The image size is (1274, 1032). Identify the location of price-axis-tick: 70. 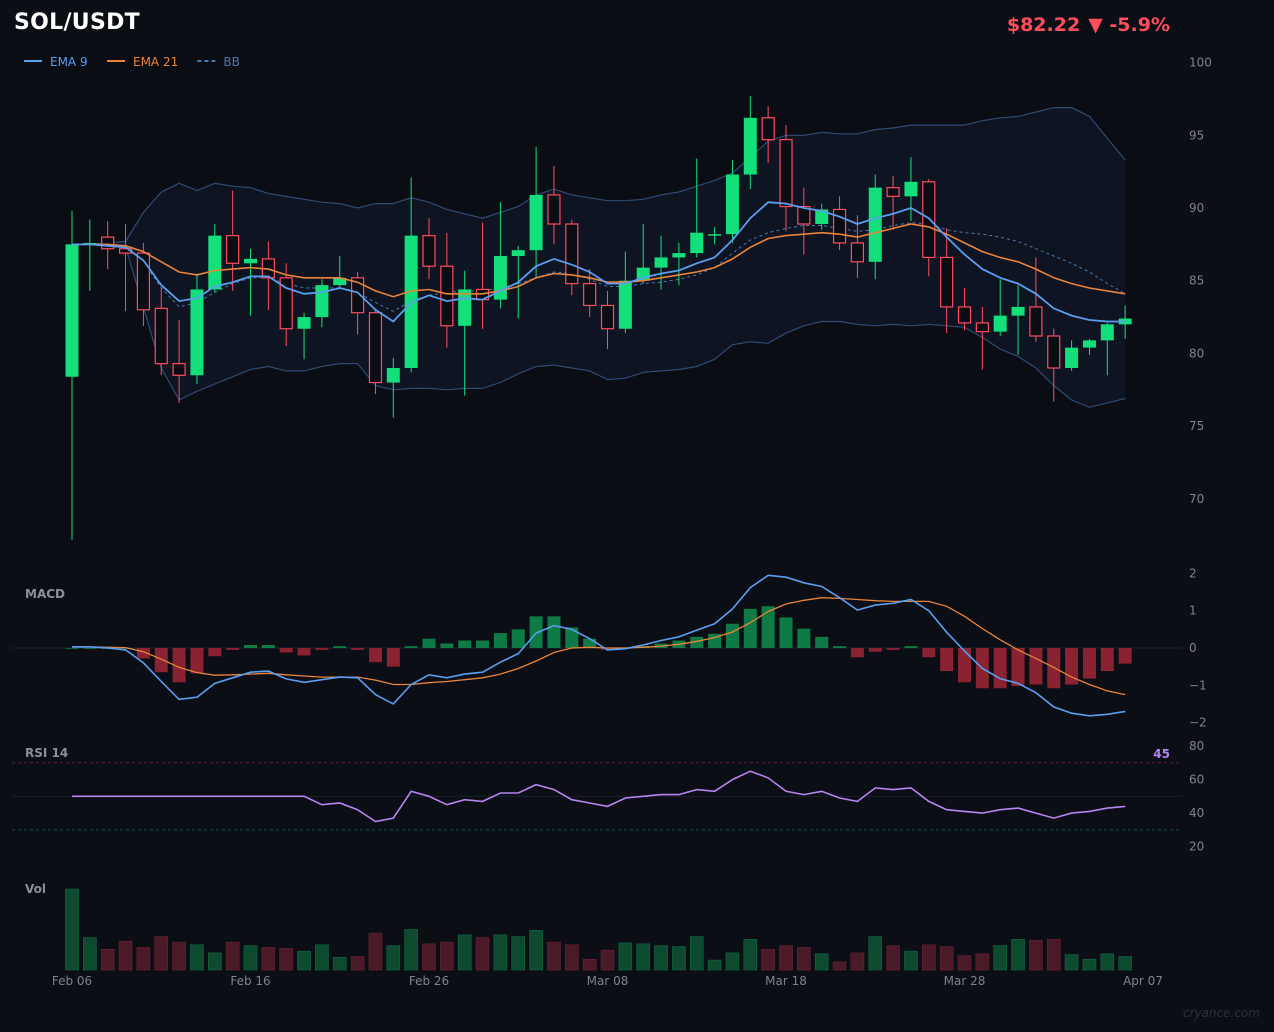
(1196, 499).